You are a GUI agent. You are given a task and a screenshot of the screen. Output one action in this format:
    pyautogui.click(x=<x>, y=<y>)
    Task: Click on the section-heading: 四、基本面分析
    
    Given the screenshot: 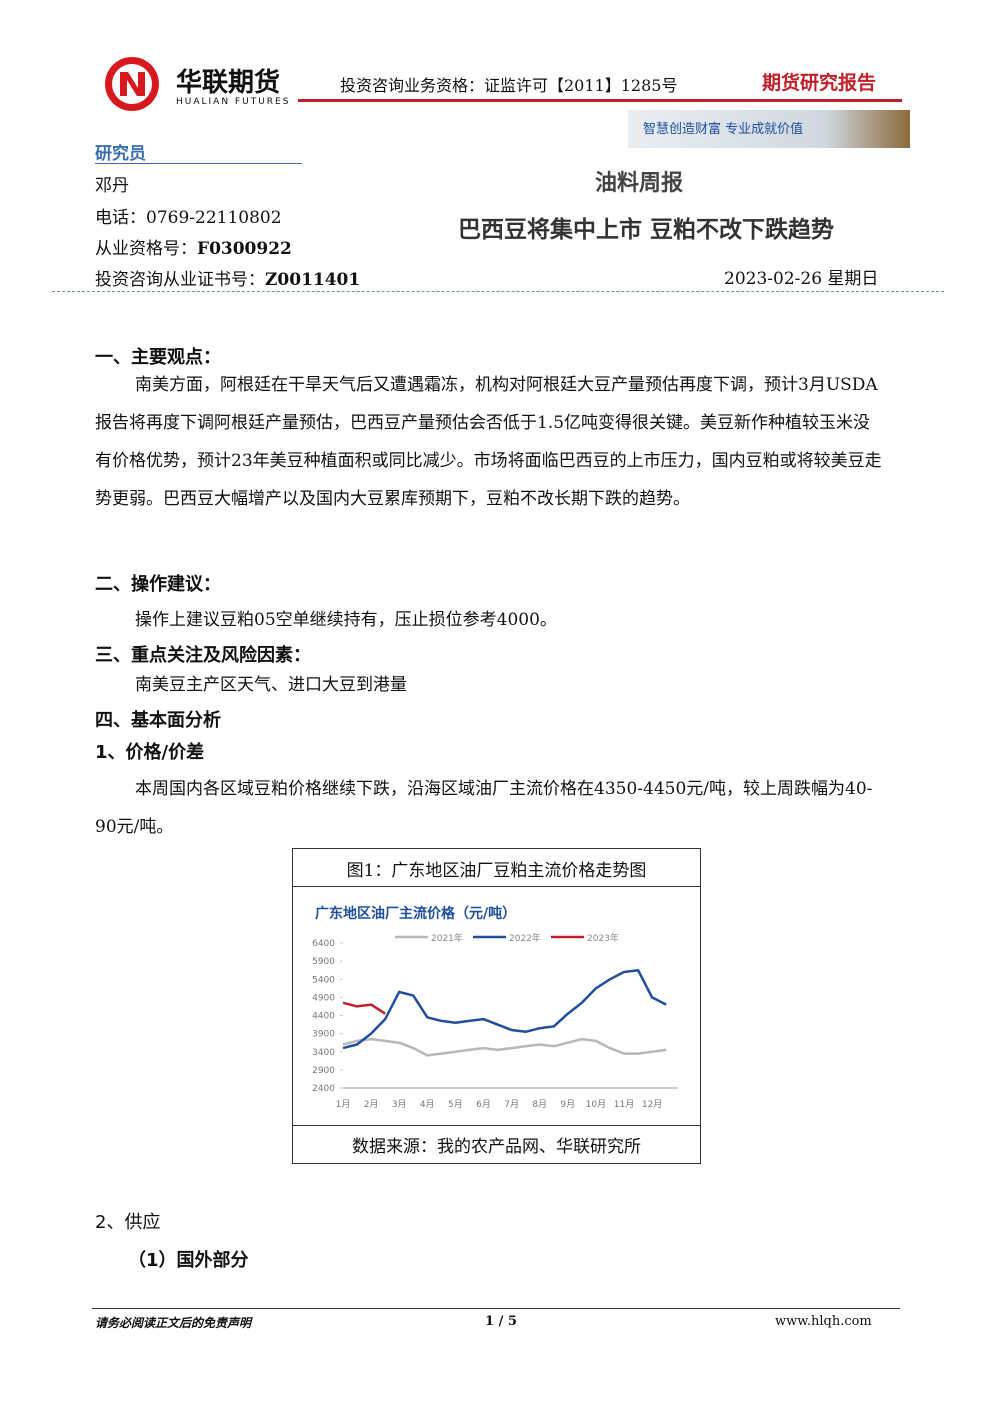 What is the action you would take?
    pyautogui.click(x=158, y=720)
    